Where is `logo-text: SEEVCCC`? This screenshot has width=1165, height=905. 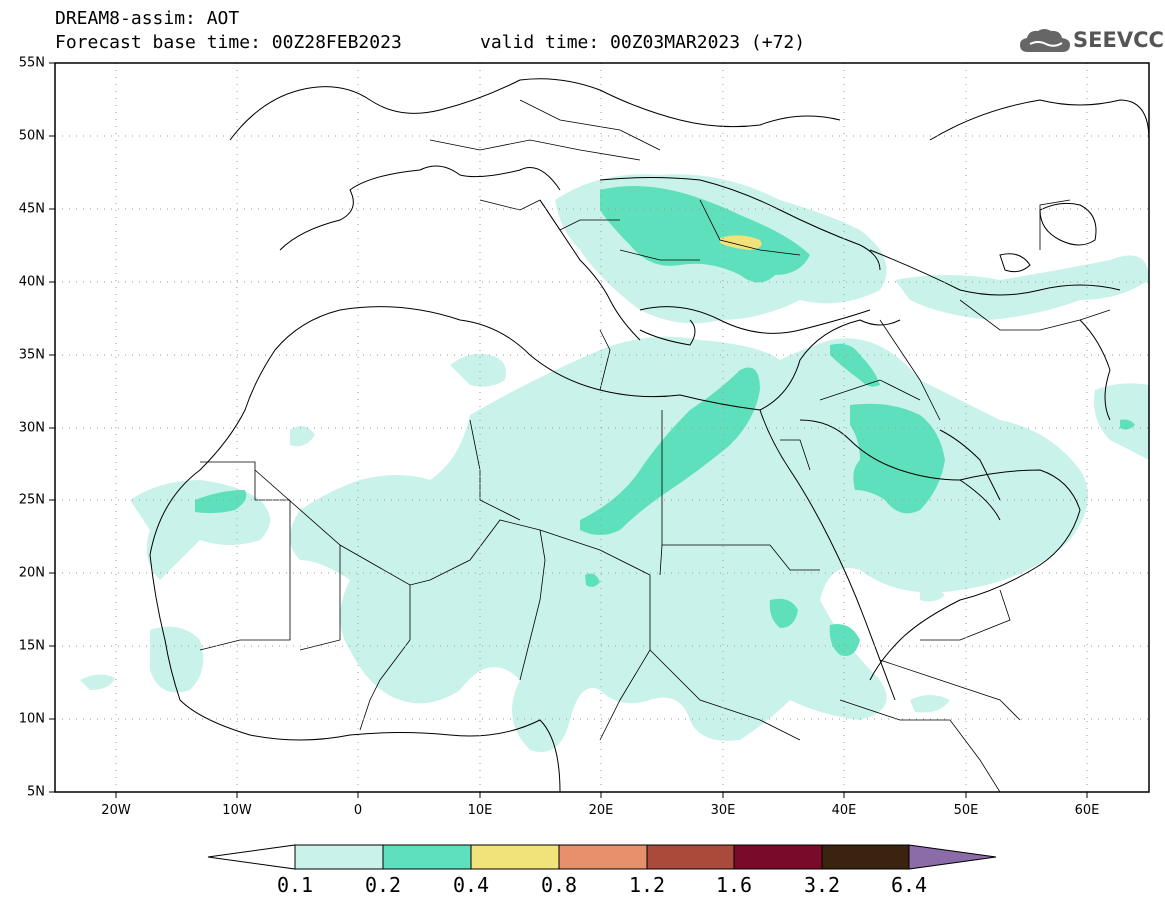 logo-text: SEEVCCC is located at coordinates (1119, 40).